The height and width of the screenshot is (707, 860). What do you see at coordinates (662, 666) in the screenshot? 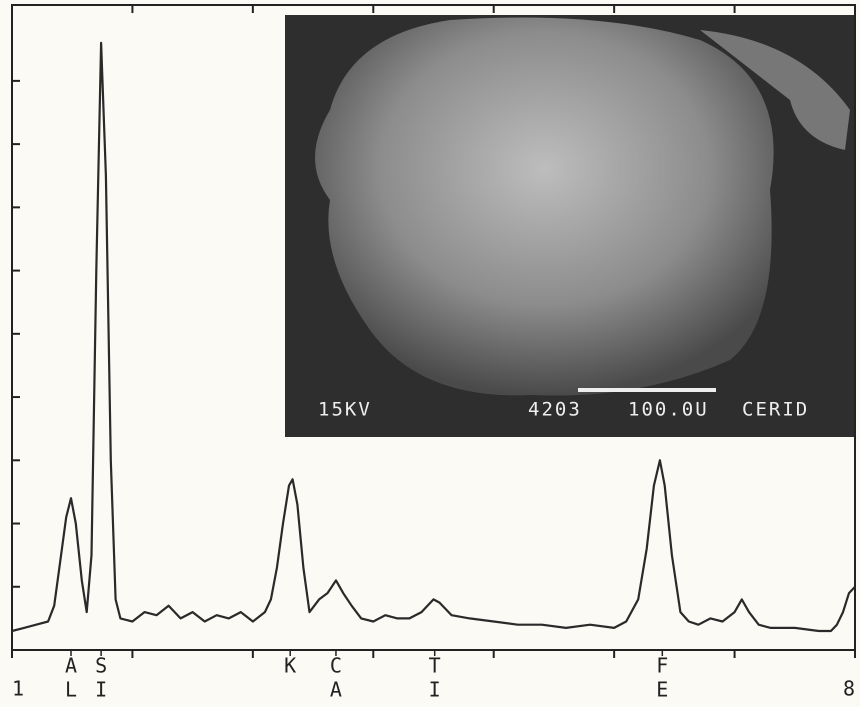
I see `peak-label: F` at bounding box center [662, 666].